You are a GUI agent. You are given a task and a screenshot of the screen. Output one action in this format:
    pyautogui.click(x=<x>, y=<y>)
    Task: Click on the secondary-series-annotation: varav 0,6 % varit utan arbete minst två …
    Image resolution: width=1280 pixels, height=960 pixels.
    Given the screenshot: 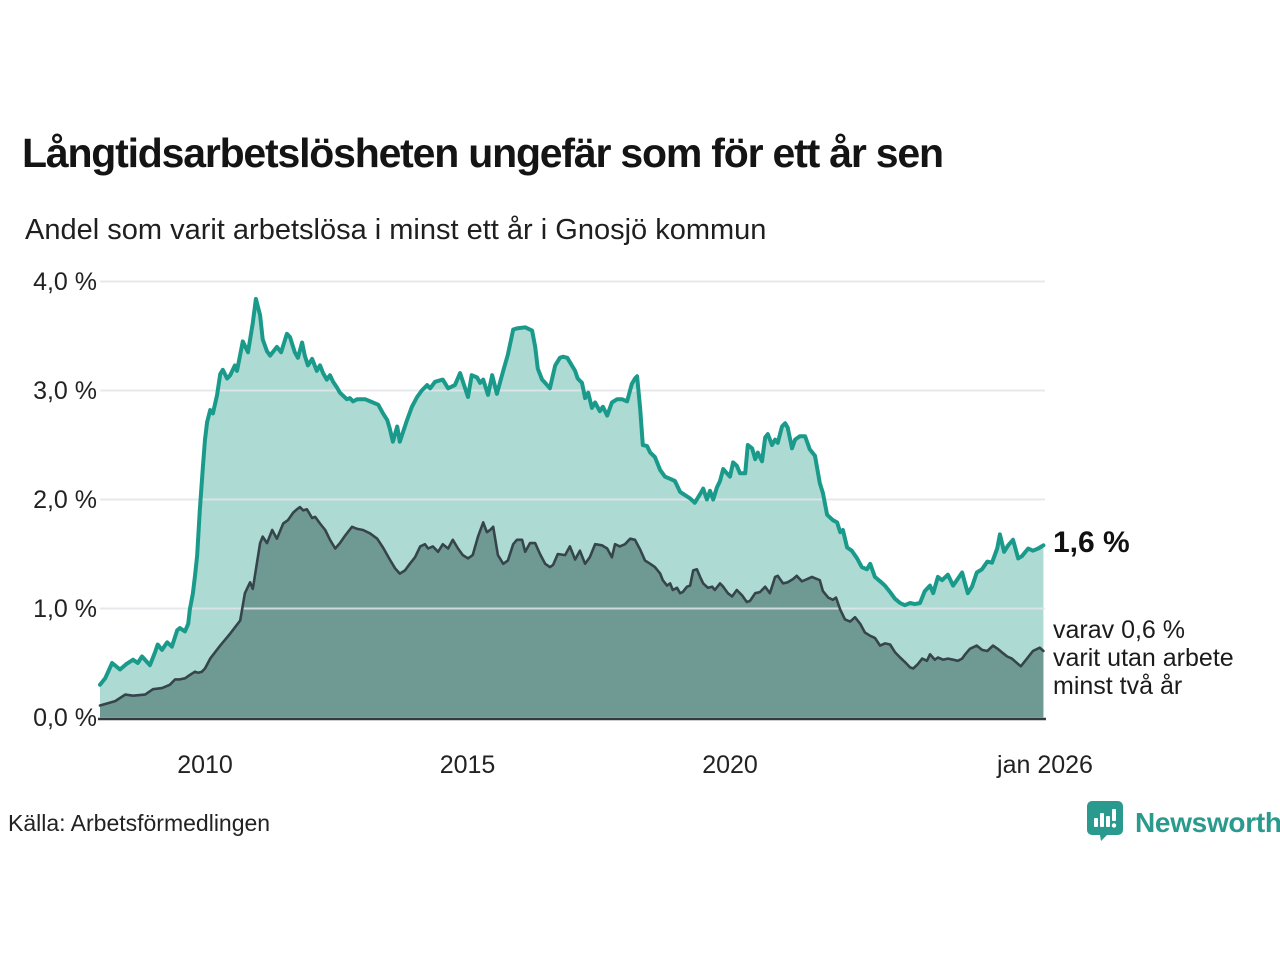 What is the action you would take?
    pyautogui.click(x=1143, y=658)
    